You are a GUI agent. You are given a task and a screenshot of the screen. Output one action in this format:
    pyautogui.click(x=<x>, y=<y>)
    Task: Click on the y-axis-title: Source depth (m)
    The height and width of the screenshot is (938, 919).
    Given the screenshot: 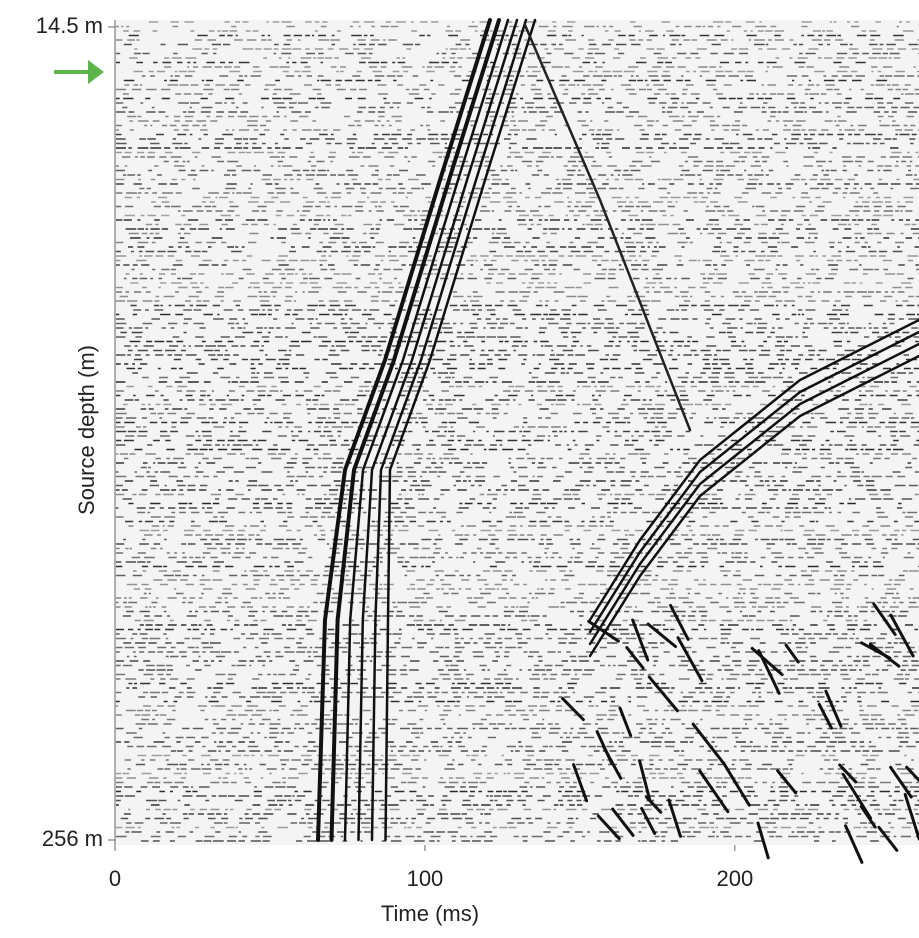 What is the action you would take?
    pyautogui.click(x=86, y=430)
    